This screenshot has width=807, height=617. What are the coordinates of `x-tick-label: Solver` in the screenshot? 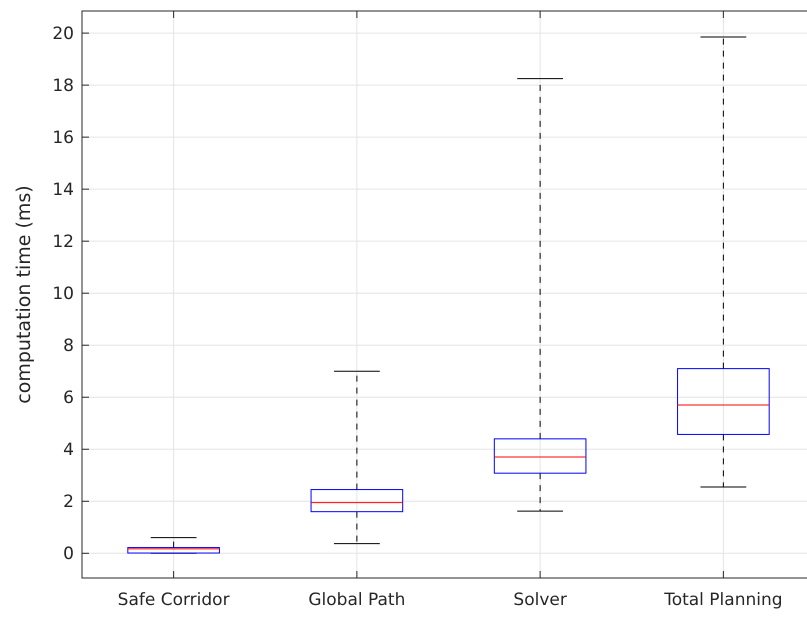 It's located at (540, 600).